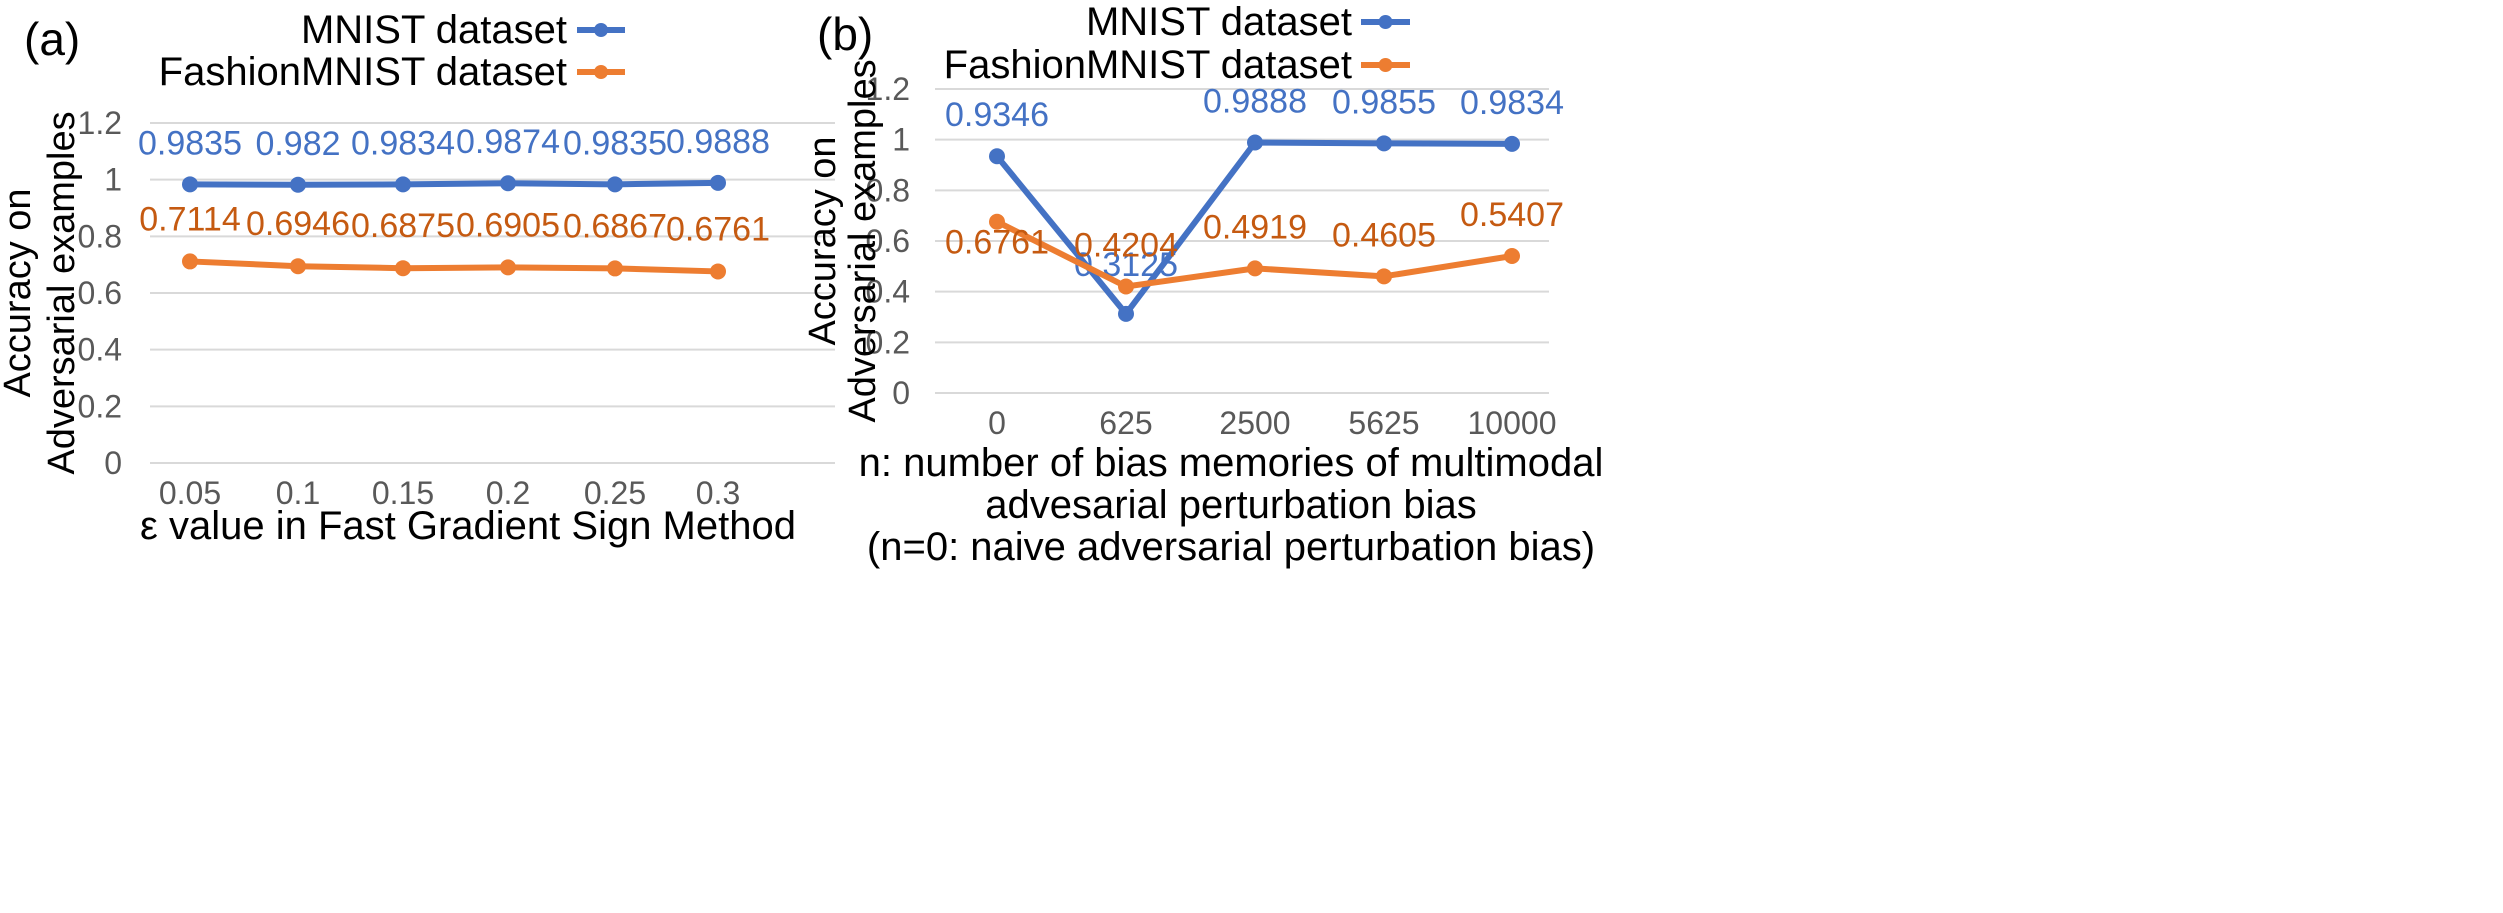 The image size is (2503, 913). What do you see at coordinates (468, 526) in the screenshot?
I see `x-axis-title: ε value in Fast Gradient Sign Method` at bounding box center [468, 526].